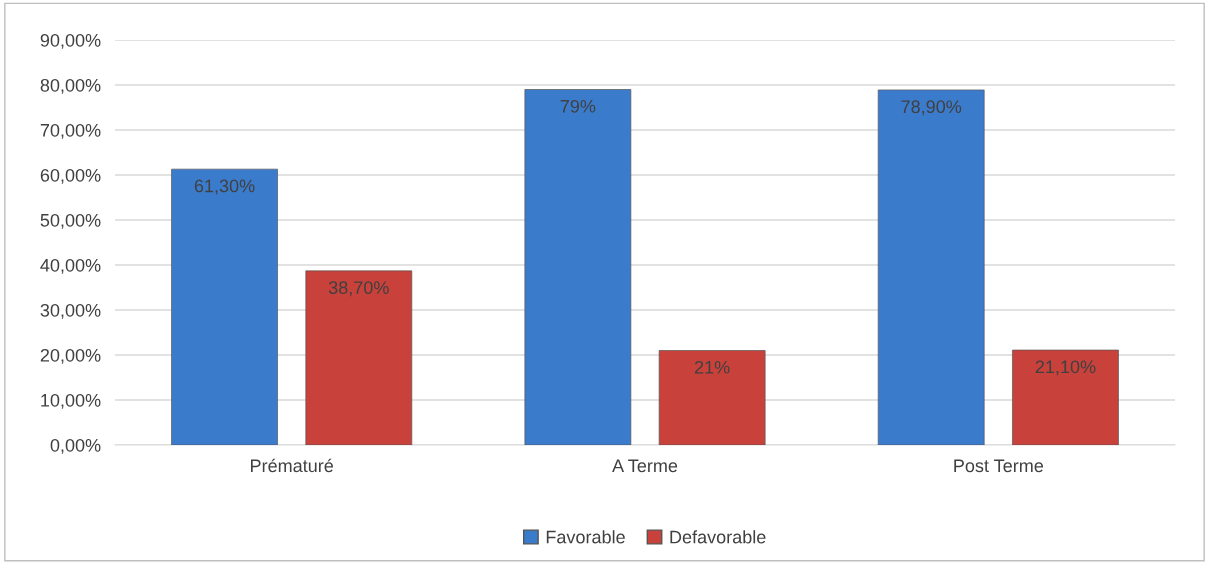  What do you see at coordinates (999, 466) in the screenshot?
I see `x-tick-label: Post Terme` at bounding box center [999, 466].